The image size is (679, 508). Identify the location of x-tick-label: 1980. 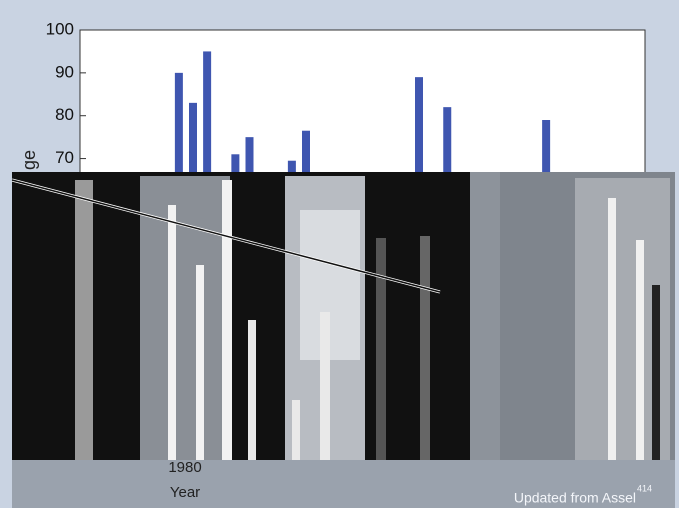
(184, 467).